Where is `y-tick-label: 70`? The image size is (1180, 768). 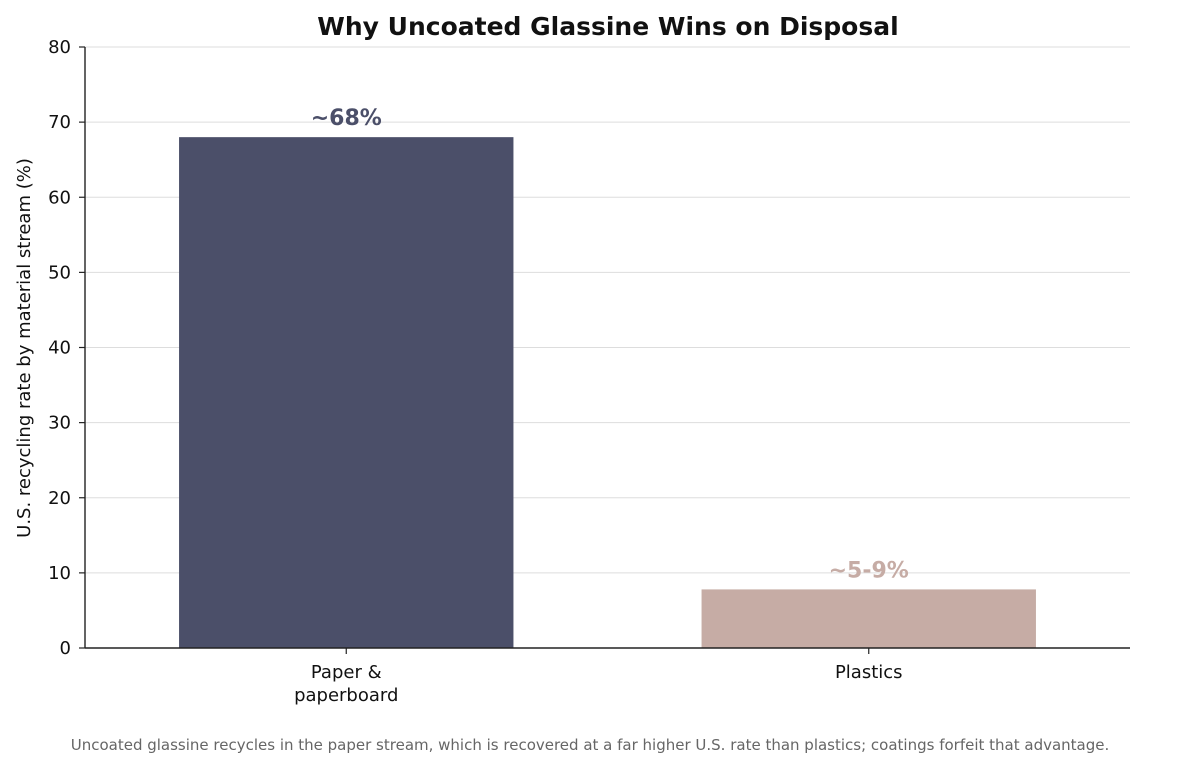 y-tick-label: 70 is located at coordinates (59, 122).